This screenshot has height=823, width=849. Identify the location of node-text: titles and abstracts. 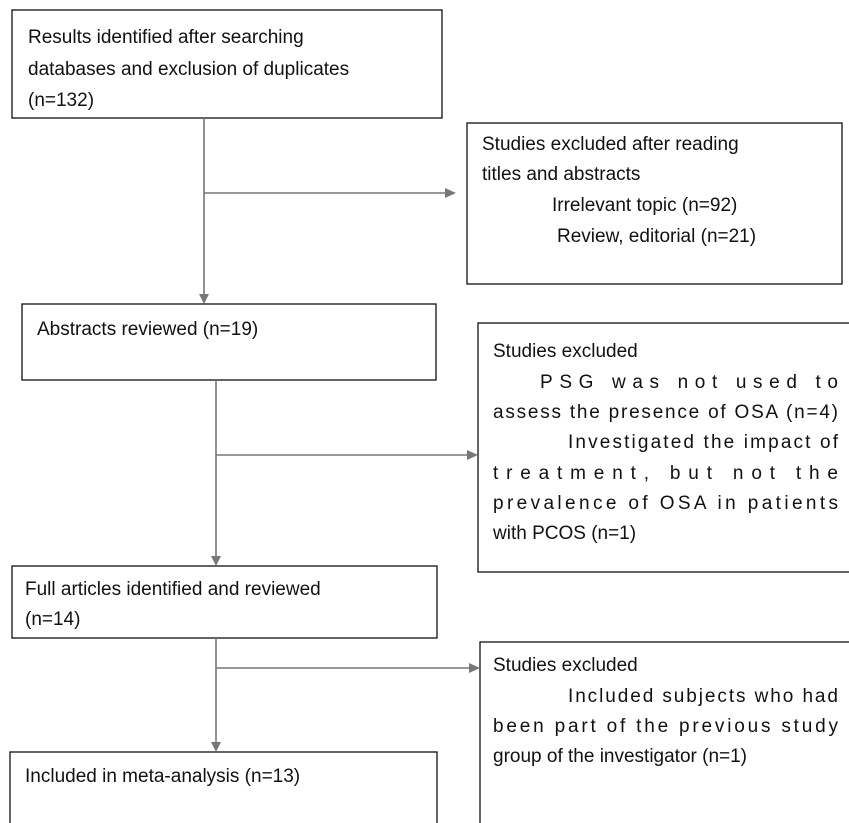
(561, 174).